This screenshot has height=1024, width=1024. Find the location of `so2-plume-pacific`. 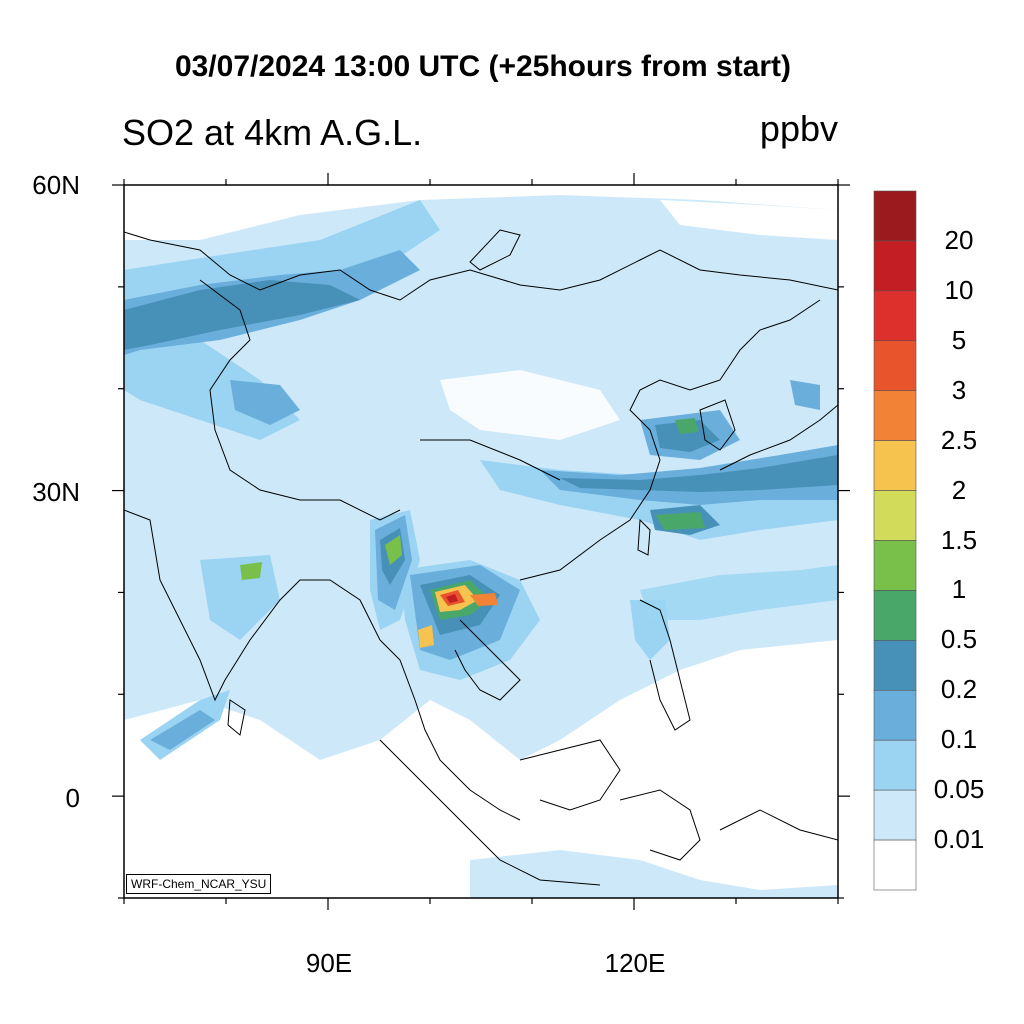

so2-plume-pacific is located at coordinates (699, 473).